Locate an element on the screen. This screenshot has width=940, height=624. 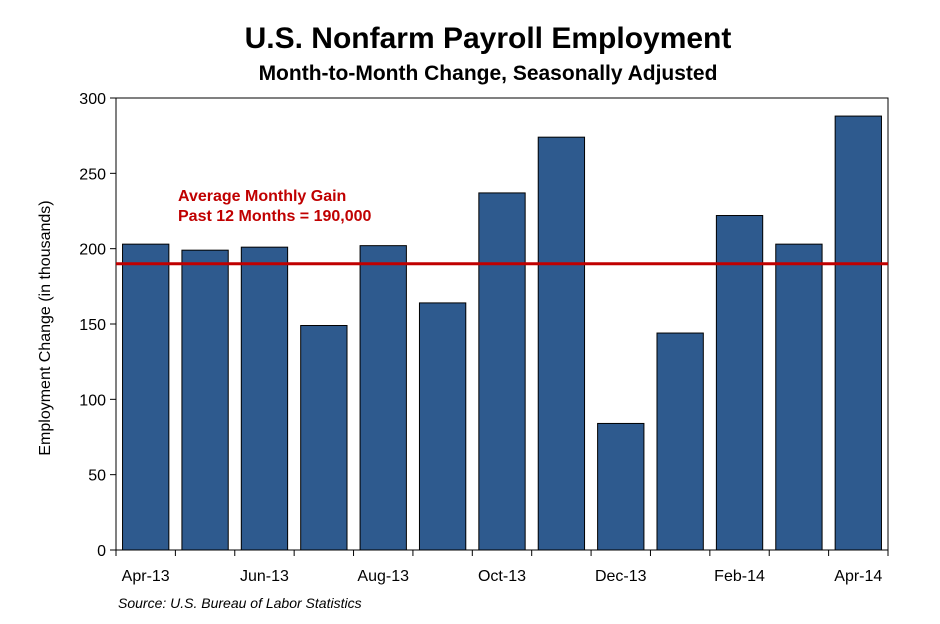
chart-title: U.S. Nonfarm Payroll Employment is located at coordinates (488, 38).